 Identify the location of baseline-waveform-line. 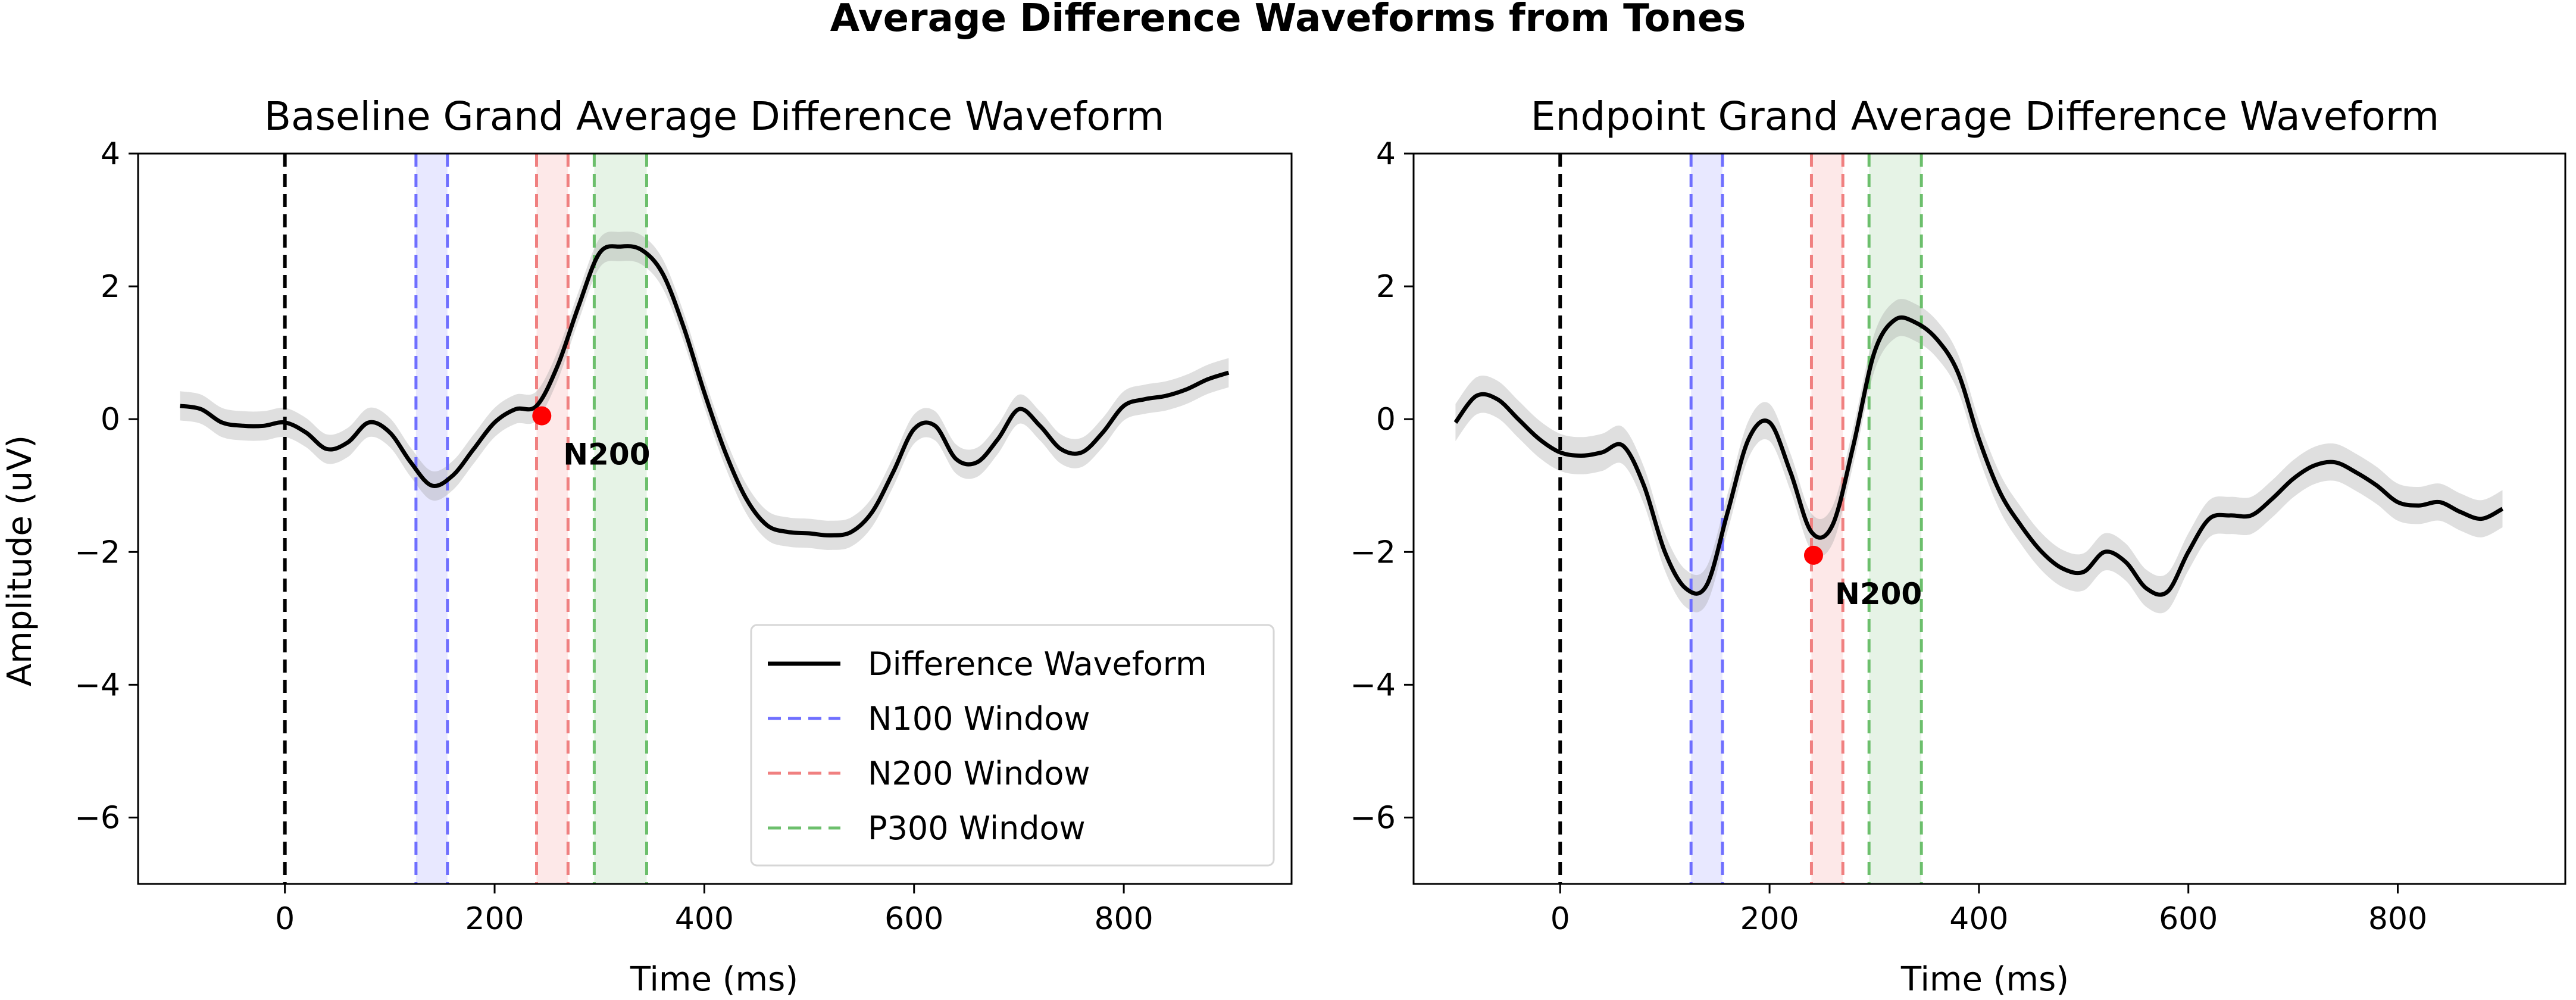
(704, 391).